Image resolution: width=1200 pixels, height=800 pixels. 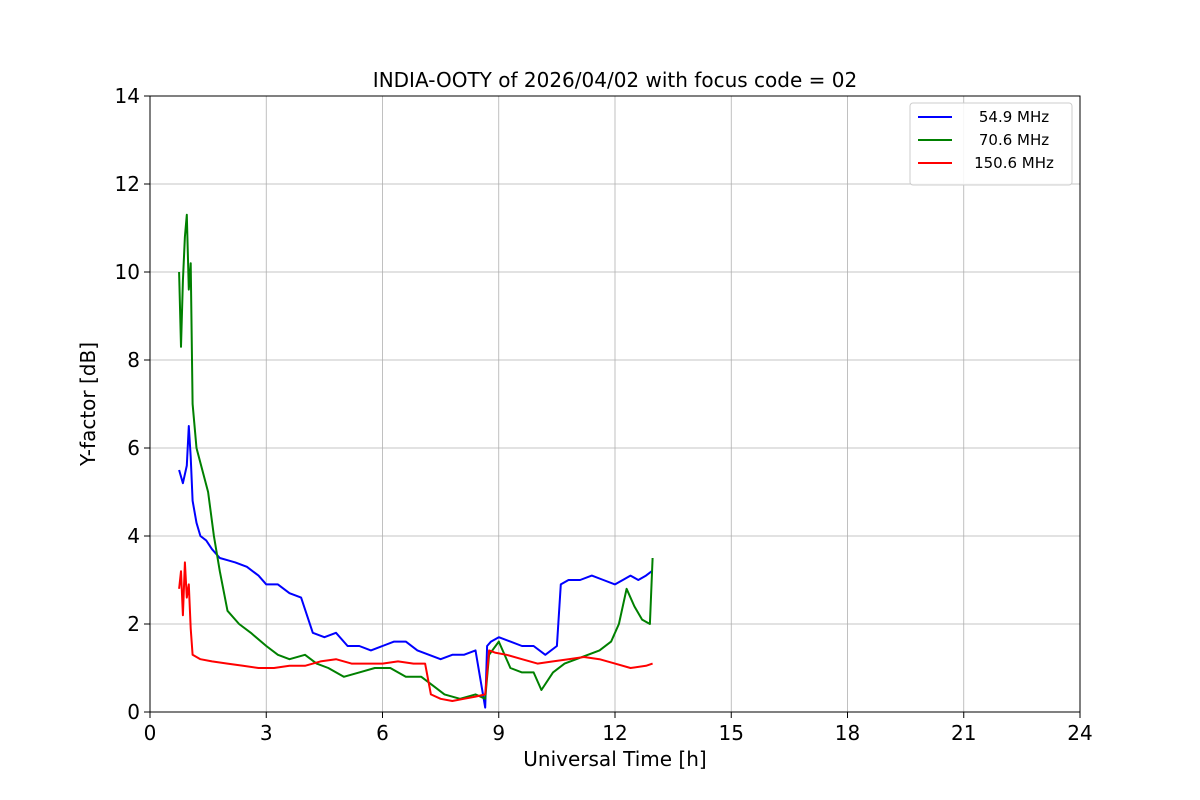 I want to click on y-tick-label: 6, so click(x=133, y=448).